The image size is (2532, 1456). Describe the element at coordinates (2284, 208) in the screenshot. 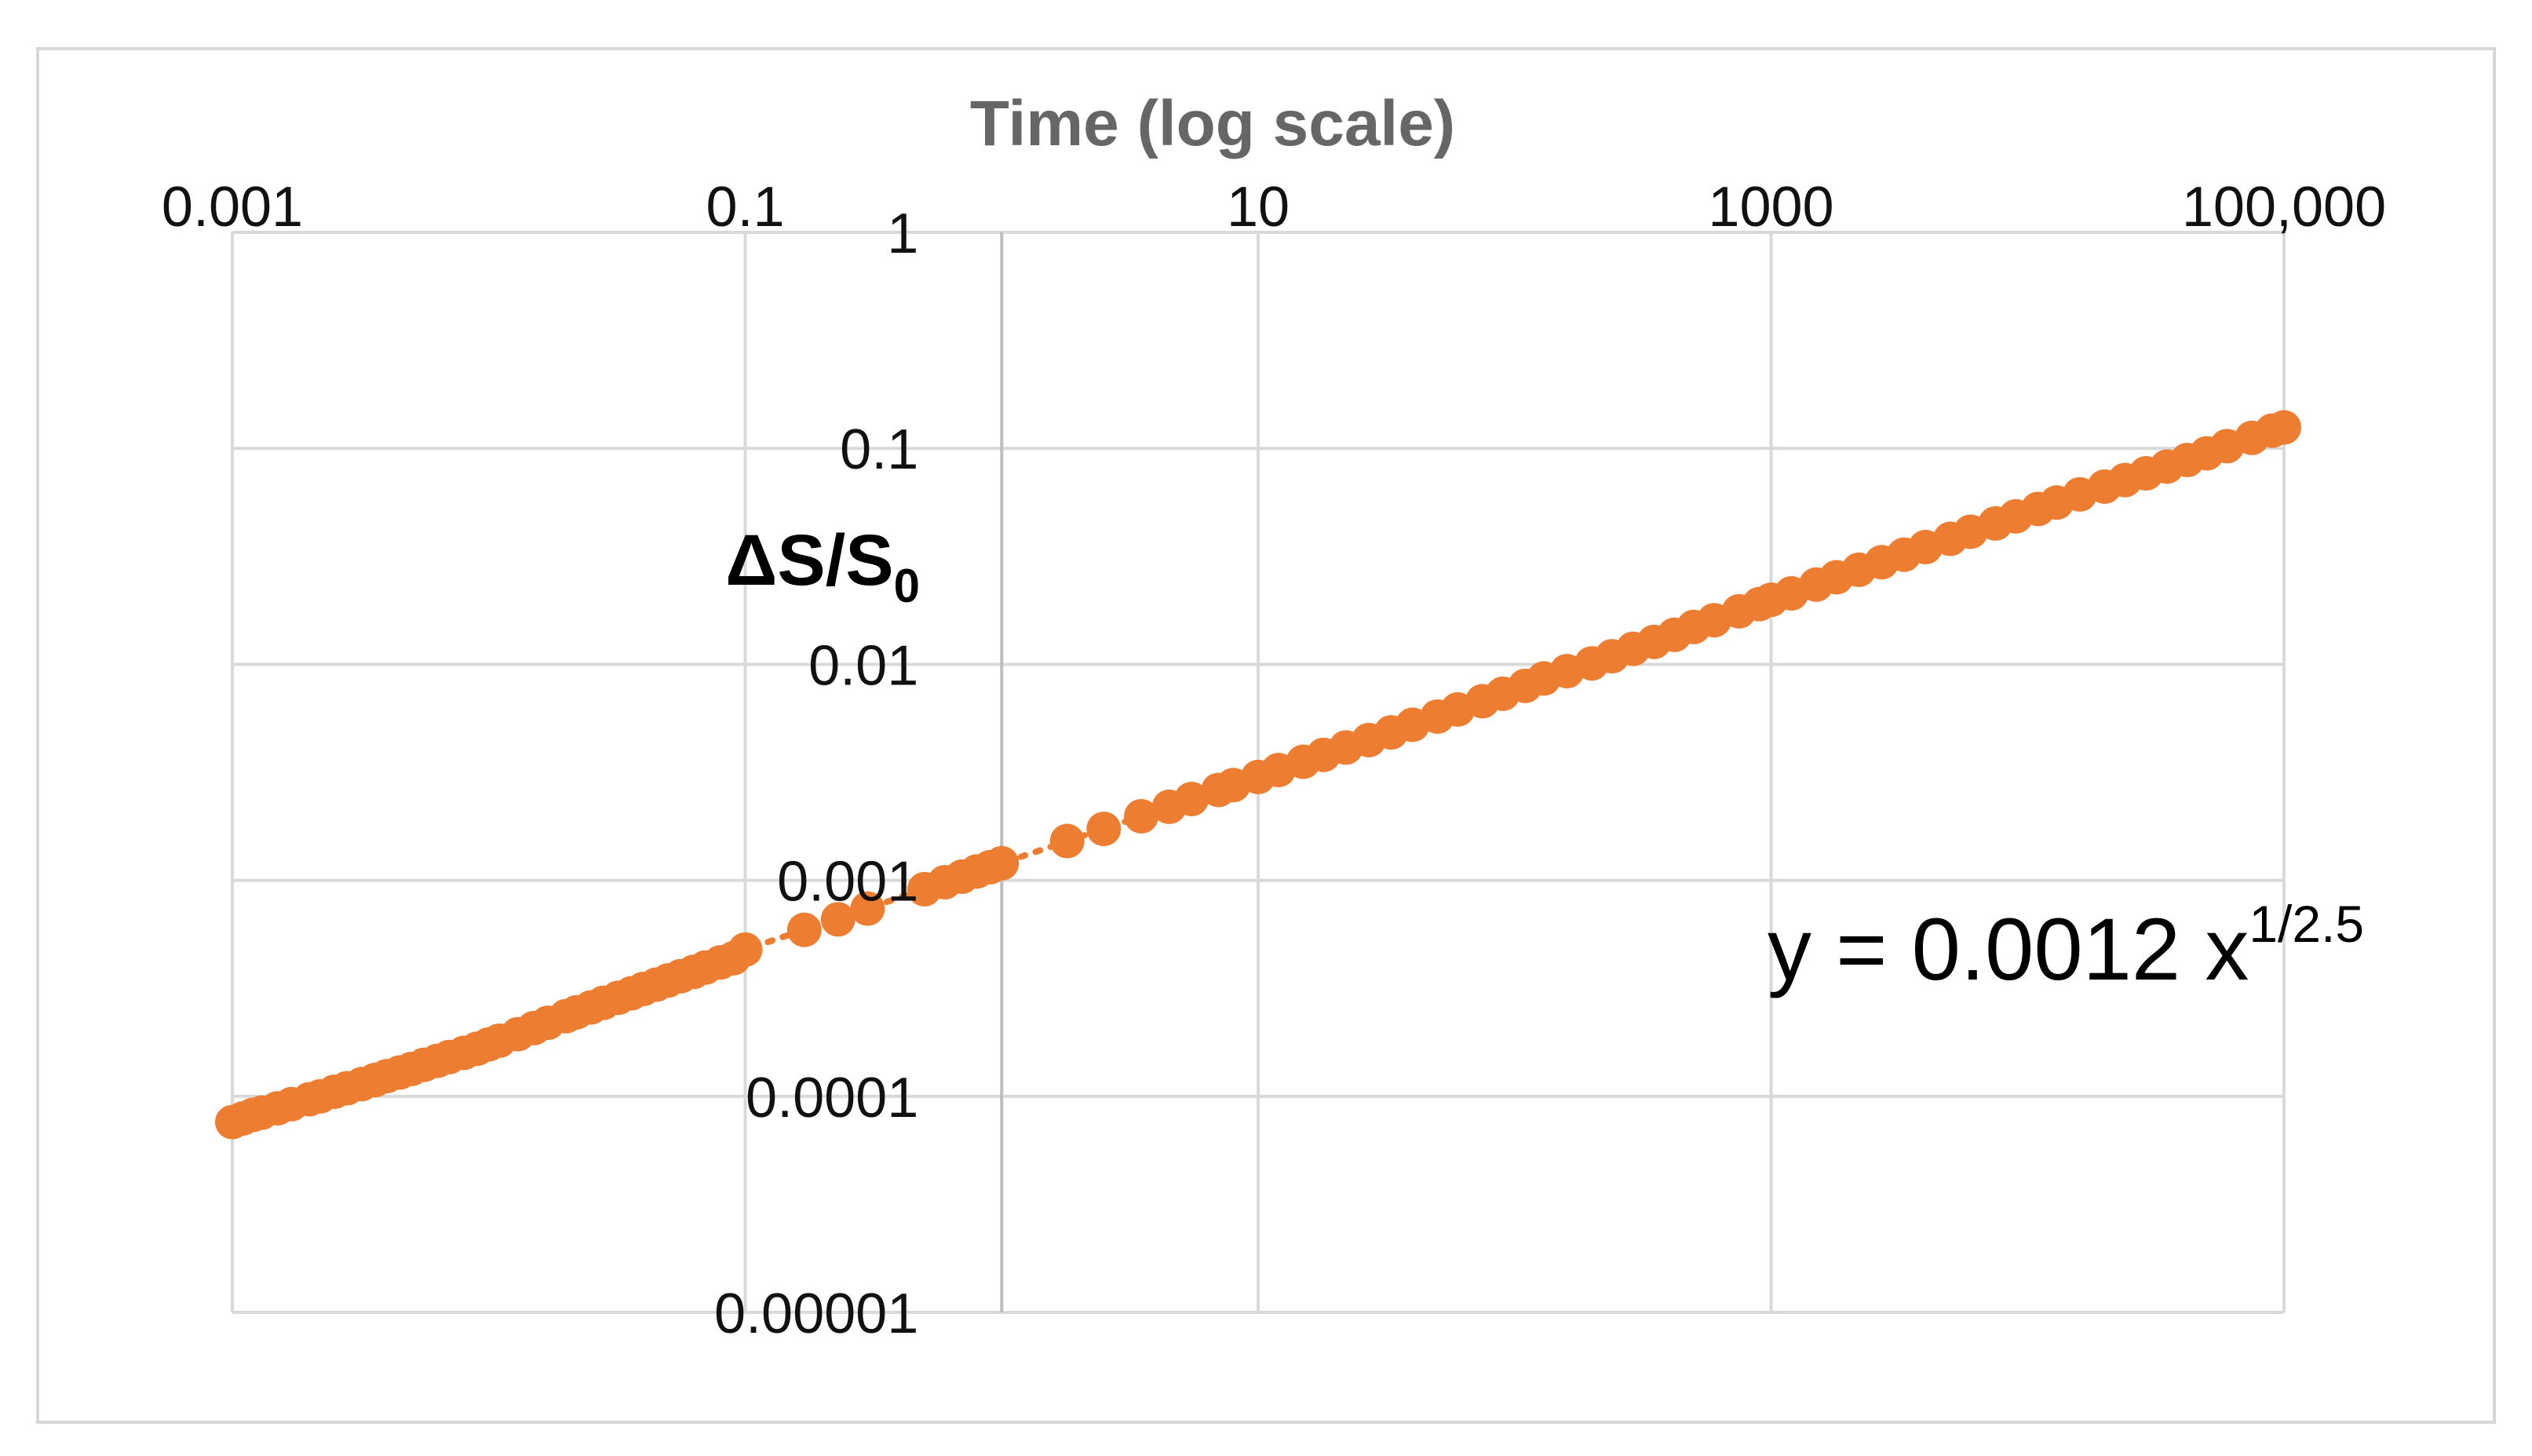

I see `x-tick-label-4: 100,000` at that location.